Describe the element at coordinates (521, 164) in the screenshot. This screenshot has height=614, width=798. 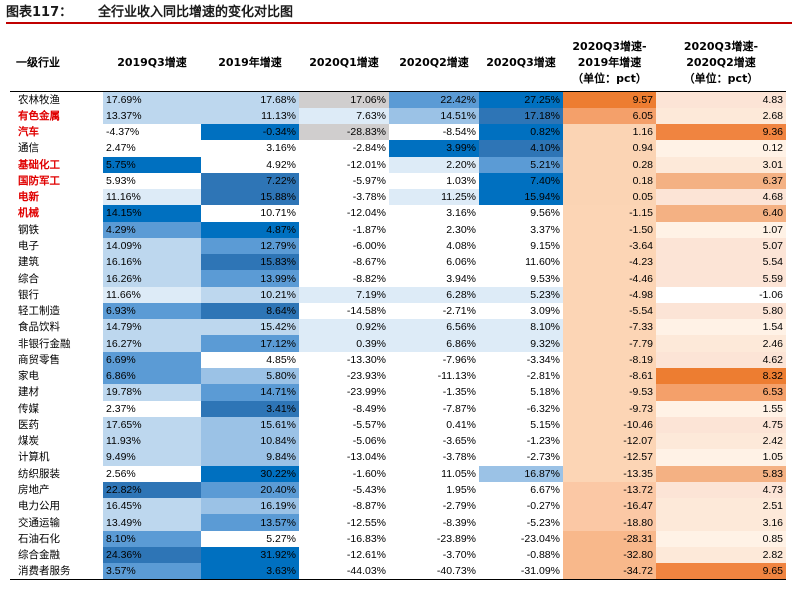
I see `value-cell: 5.21%` at that location.